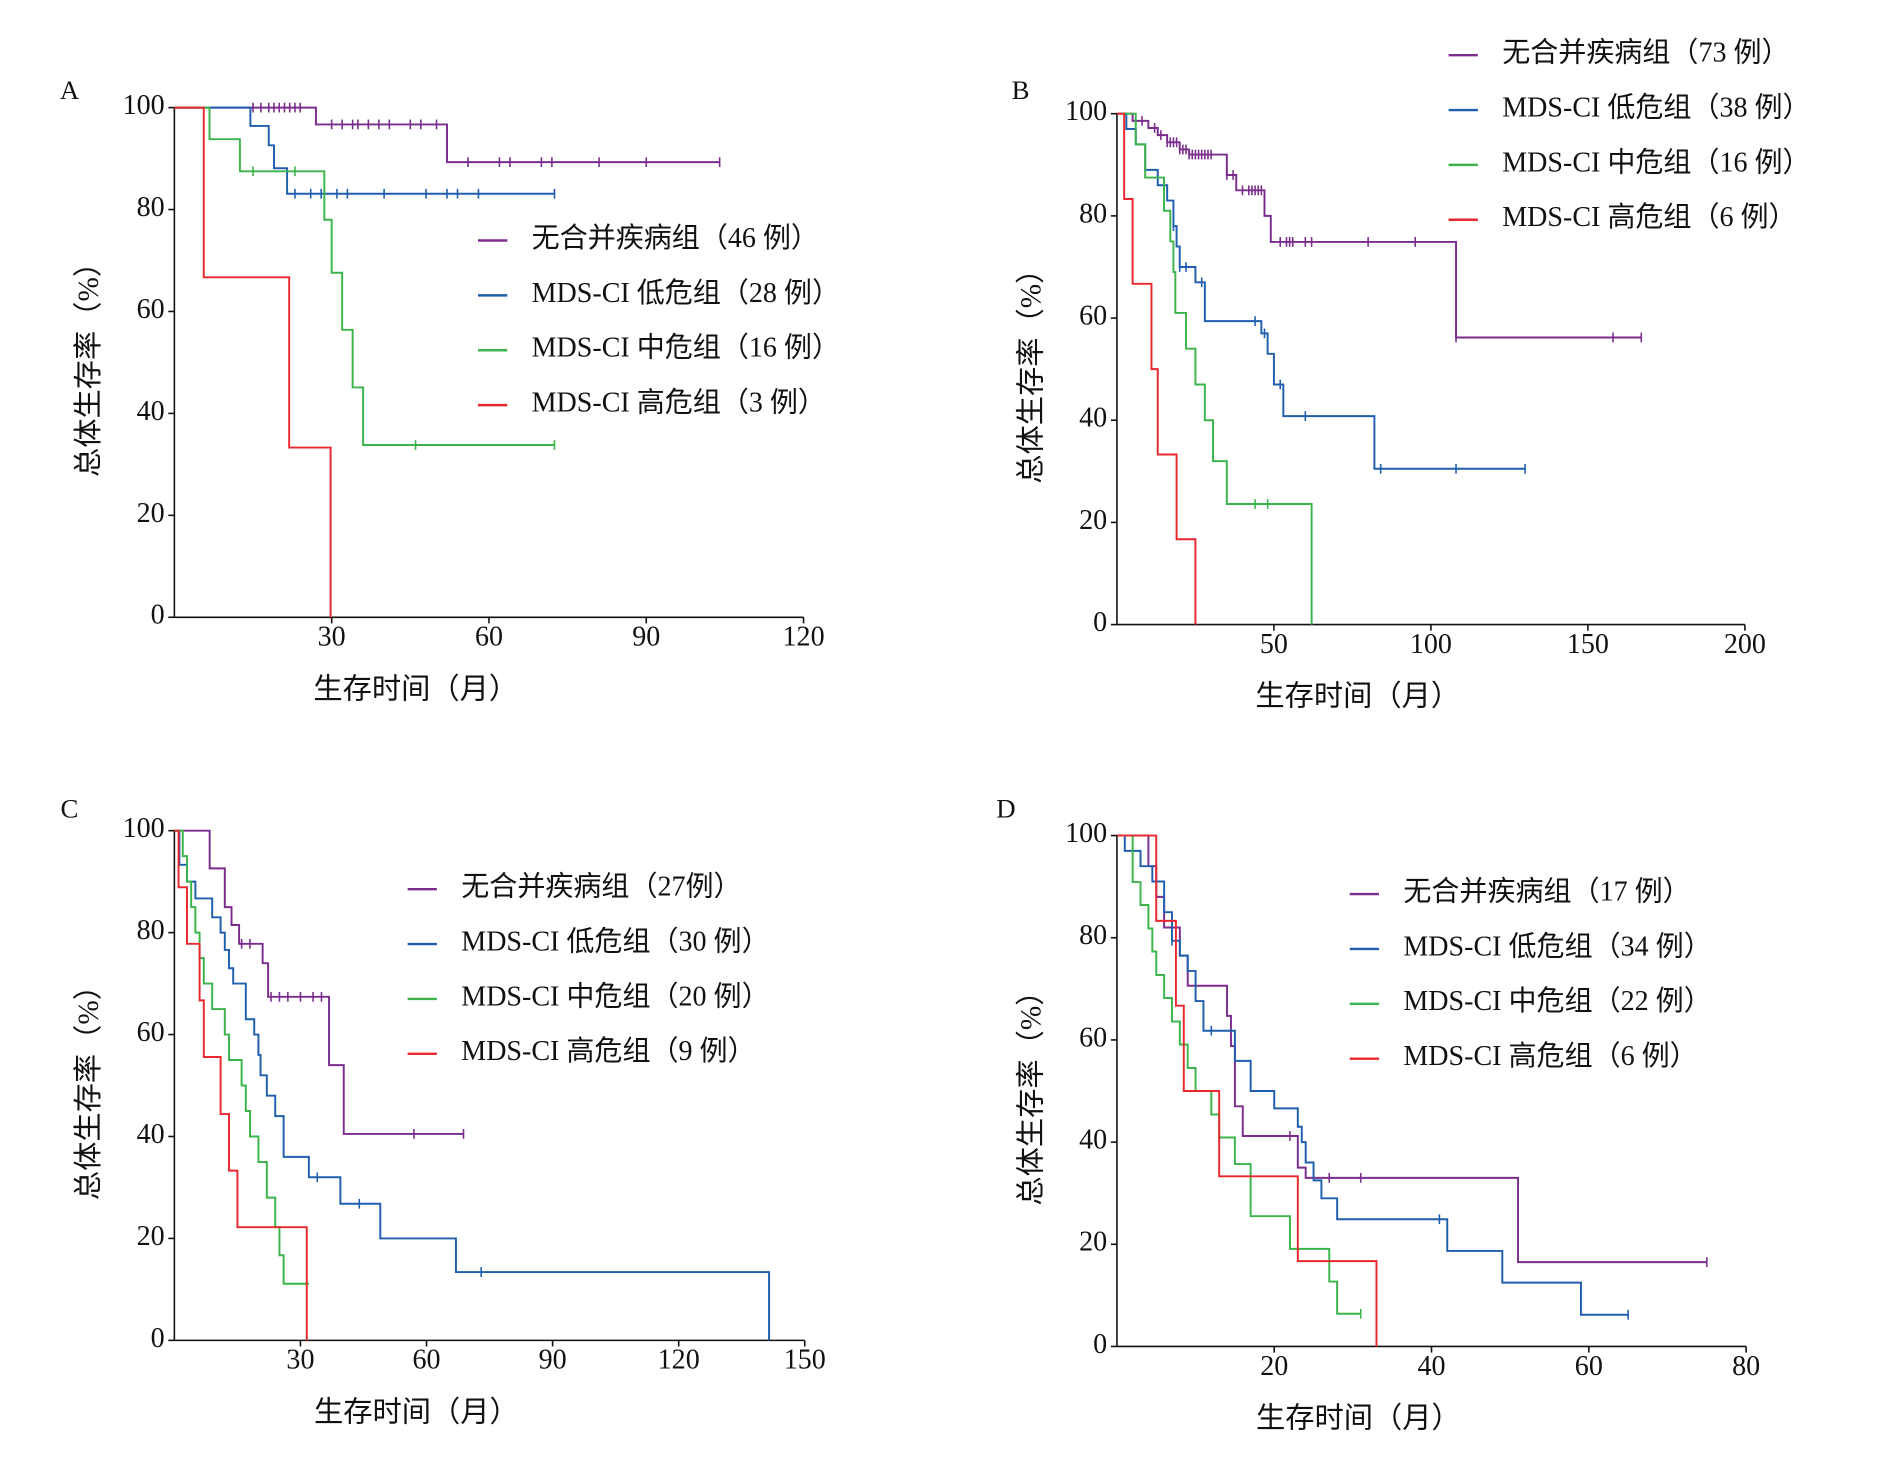  Describe the element at coordinates (1005, 808) in the screenshot. I see `panel-label: D` at that location.